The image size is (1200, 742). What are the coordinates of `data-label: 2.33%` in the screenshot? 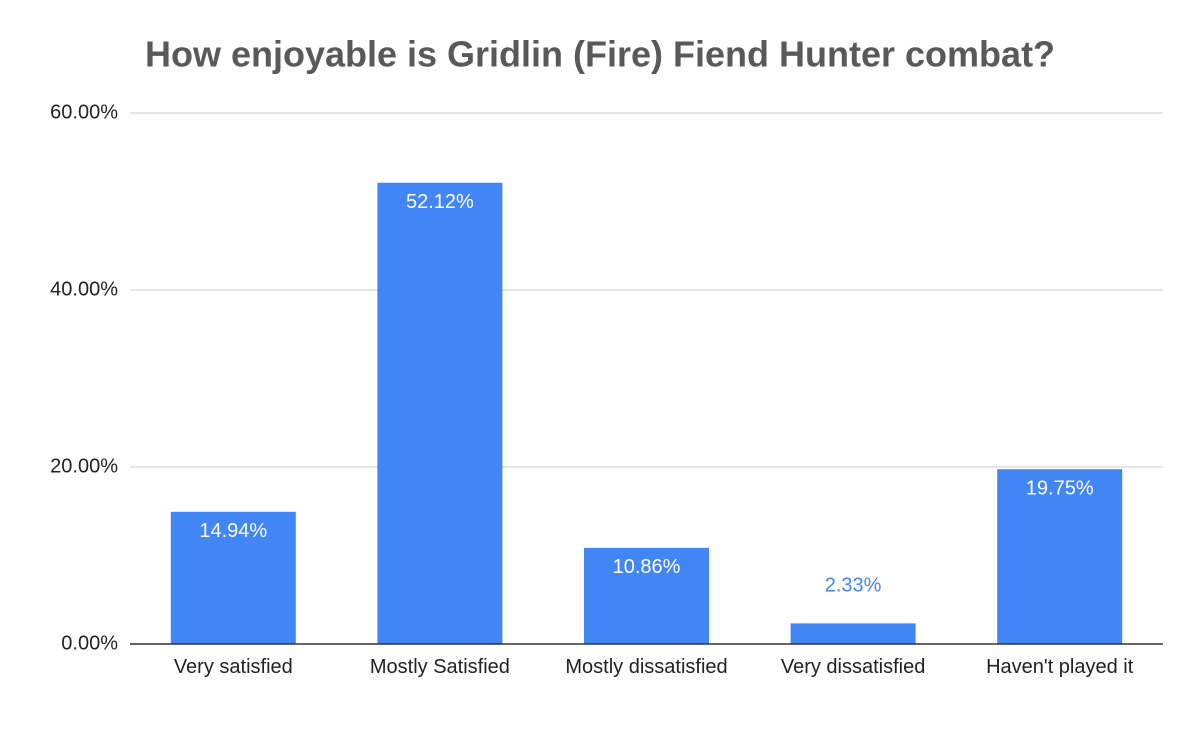 It's located at (853, 586).